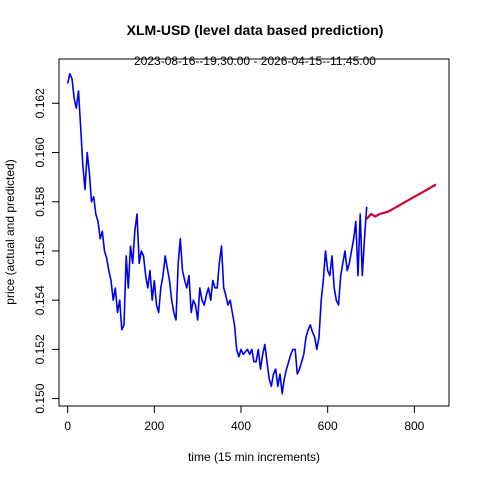  Describe the element at coordinates (40, 152) in the screenshot. I see `y-tick-label: 0.160` at that location.